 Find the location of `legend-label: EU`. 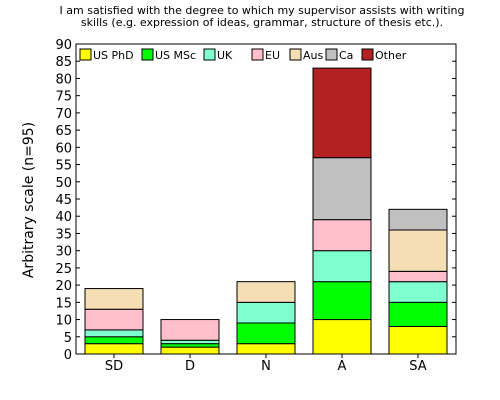

legend-label: EU is located at coordinates (272, 55).